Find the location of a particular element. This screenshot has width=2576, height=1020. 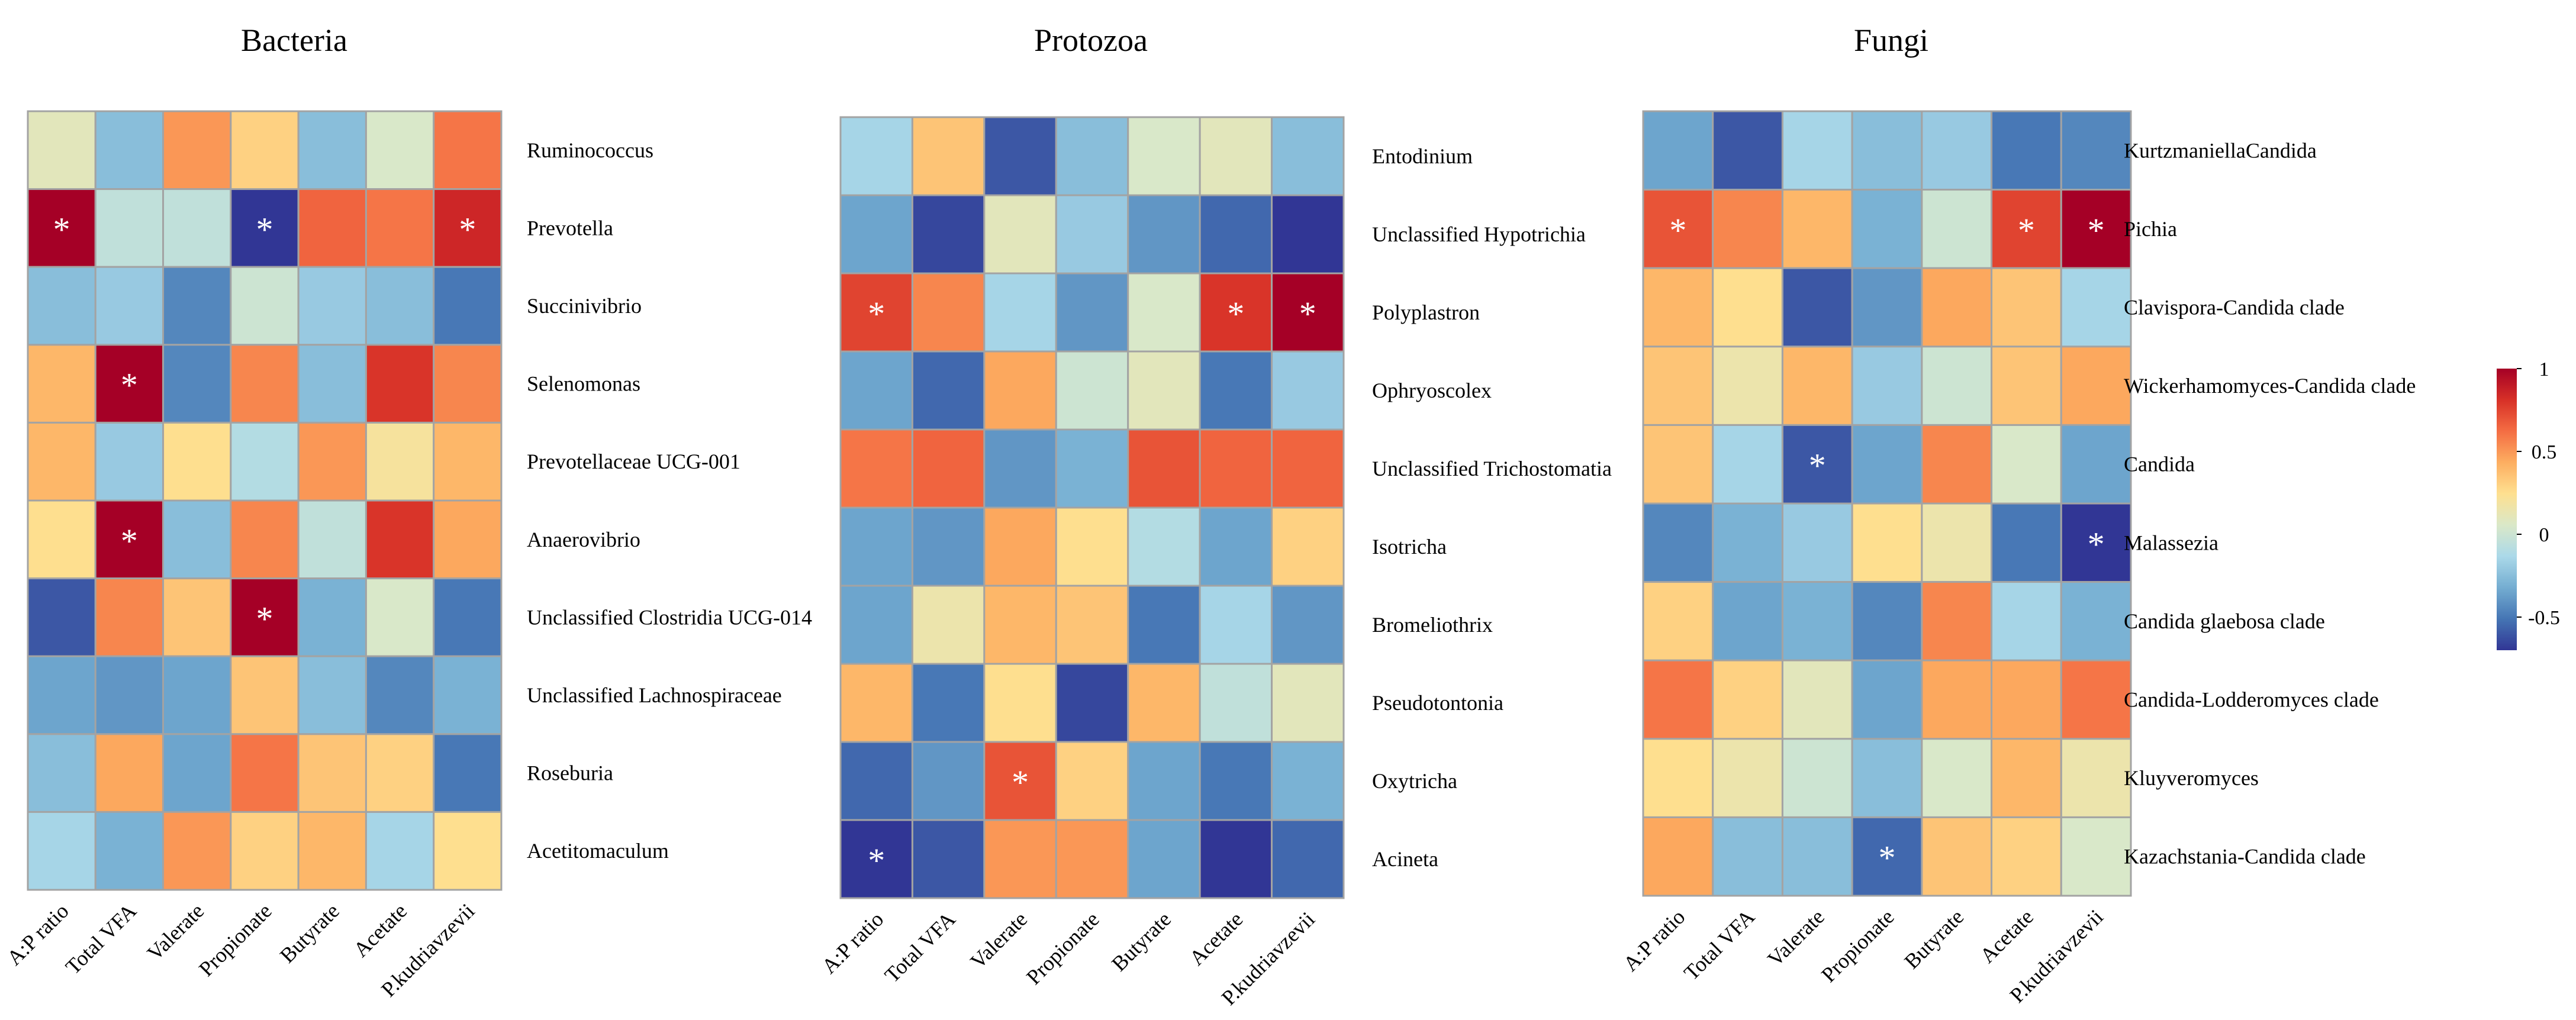

row-label: Ruminococcus is located at coordinates (590, 150).